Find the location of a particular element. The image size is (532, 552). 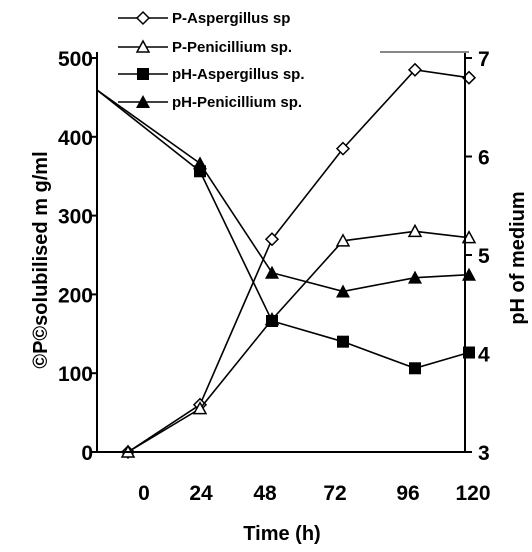

x-tick-label: 48 is located at coordinates (265, 493).